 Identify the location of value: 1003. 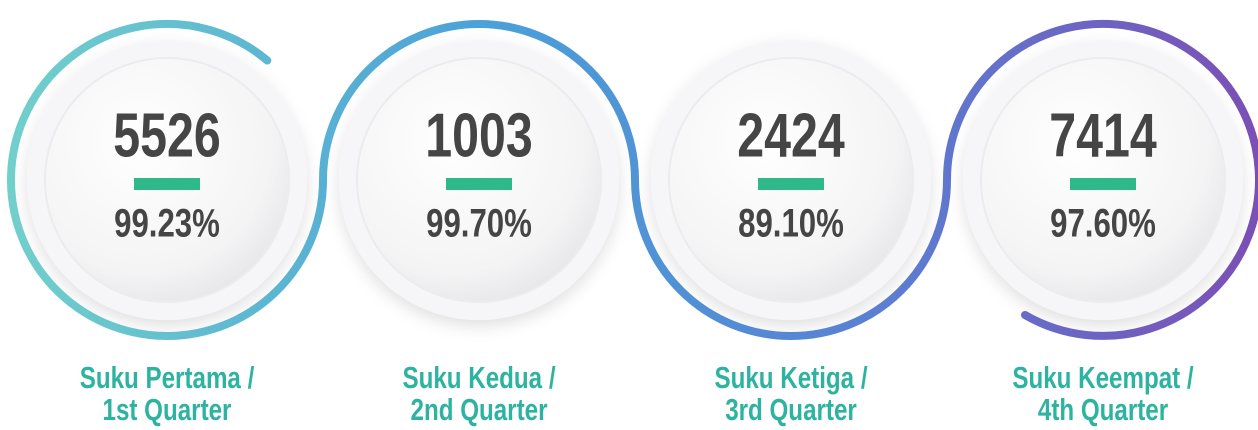
(479, 135).